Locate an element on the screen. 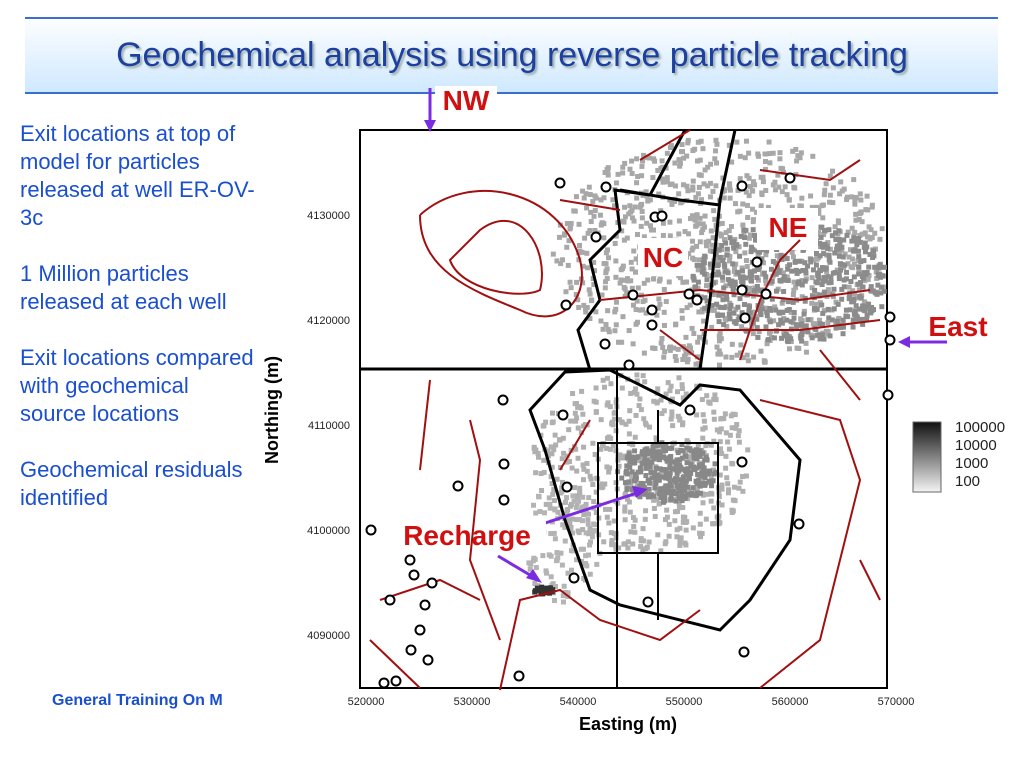 This screenshot has height=768, width=1024. legend-label: 10000 is located at coordinates (976, 445).